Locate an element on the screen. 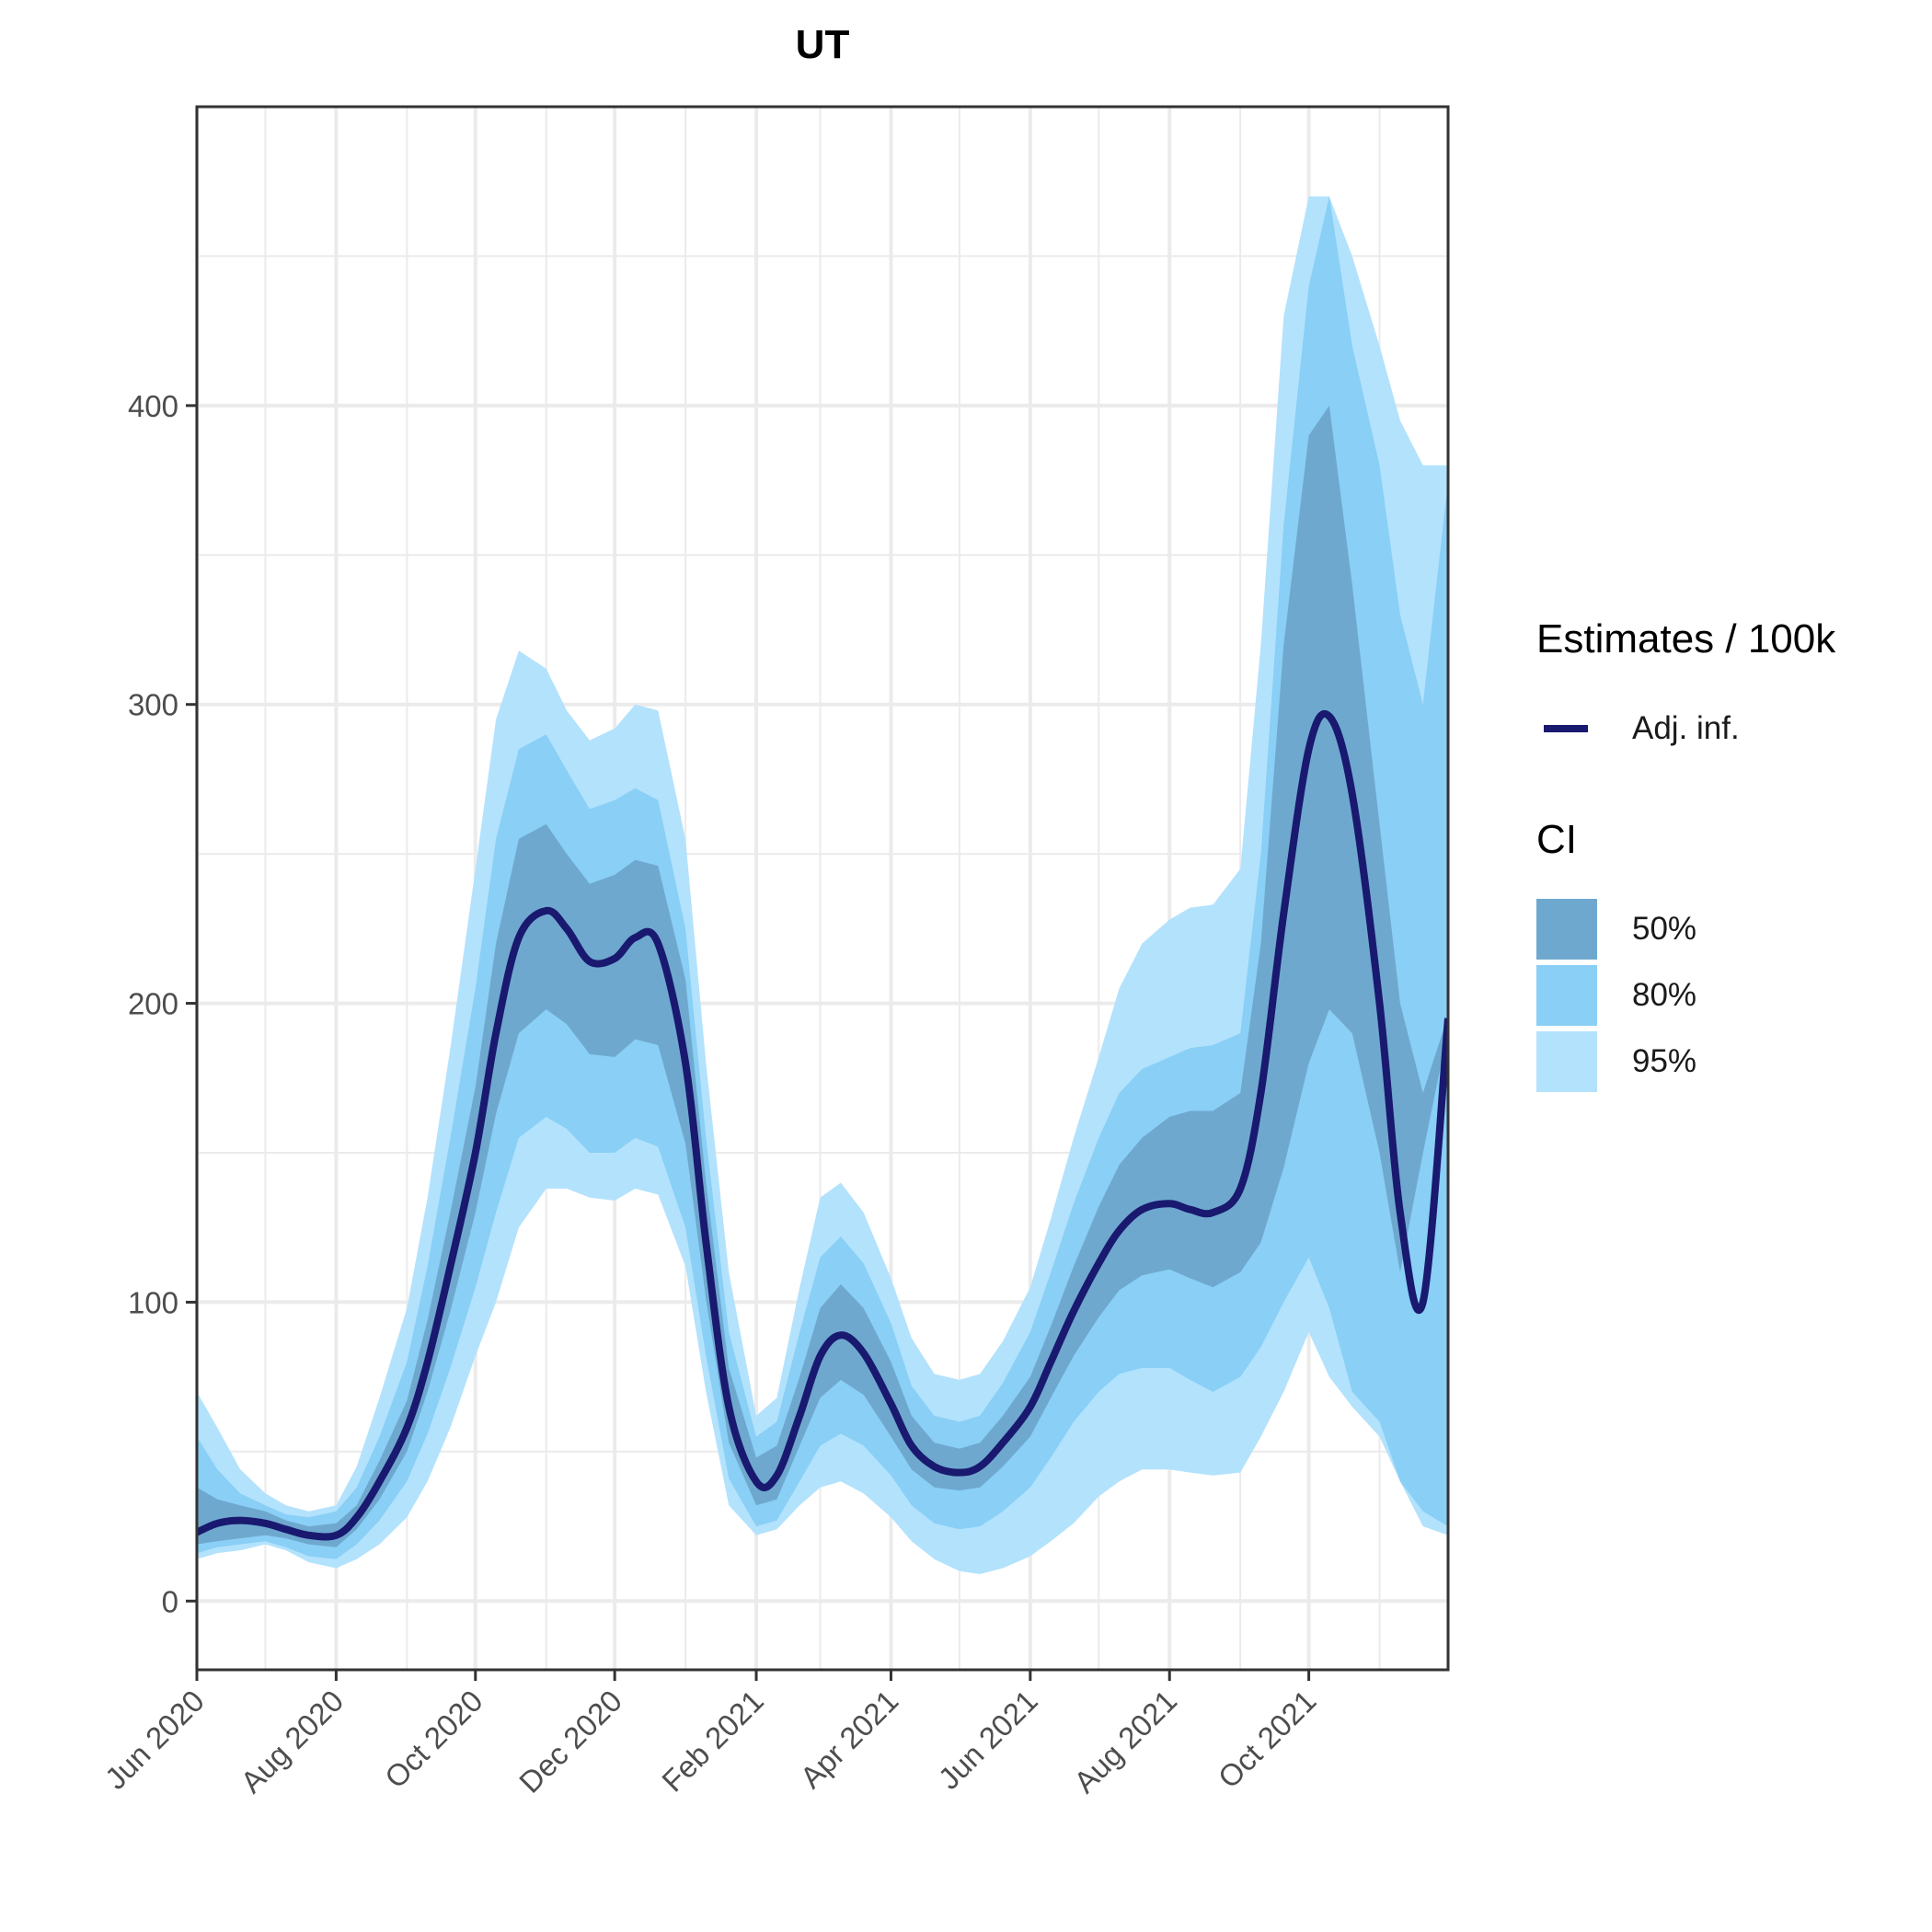 This screenshot has height=1932, width=1932. legend-label-ci80: 80% is located at coordinates (1664, 995).